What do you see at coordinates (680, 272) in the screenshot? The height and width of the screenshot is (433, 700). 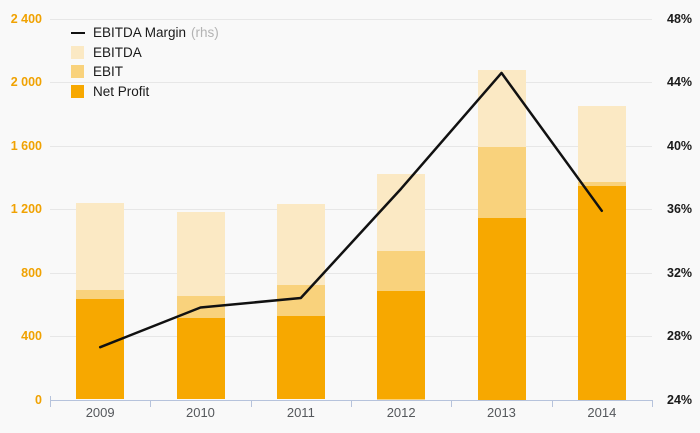 I see `right-axis-label-32%: 32%` at bounding box center [680, 272].